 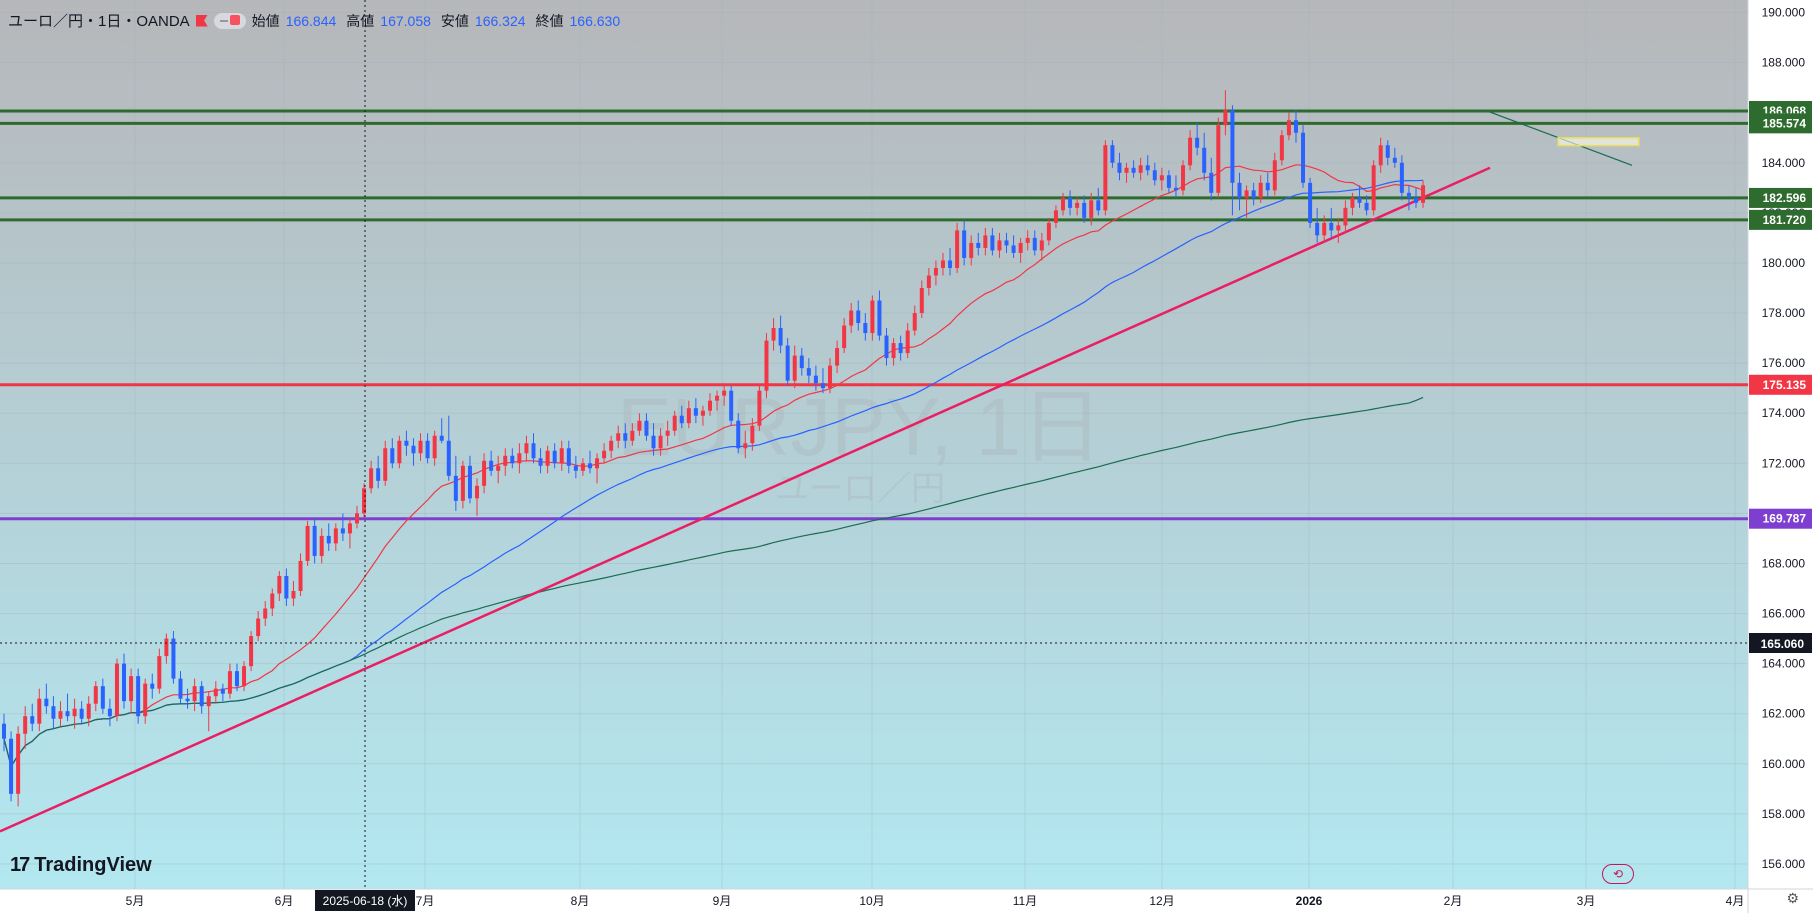 What do you see at coordinates (500, 20) in the screenshot?
I see `low-value: 166.324` at bounding box center [500, 20].